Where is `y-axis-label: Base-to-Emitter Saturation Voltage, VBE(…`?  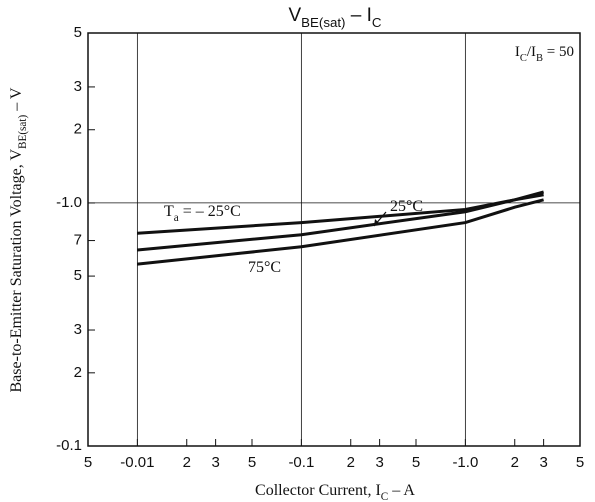
y-axis-label: Base-to-Emitter Saturation Voltage, VBE(… is located at coordinates (18, 239).